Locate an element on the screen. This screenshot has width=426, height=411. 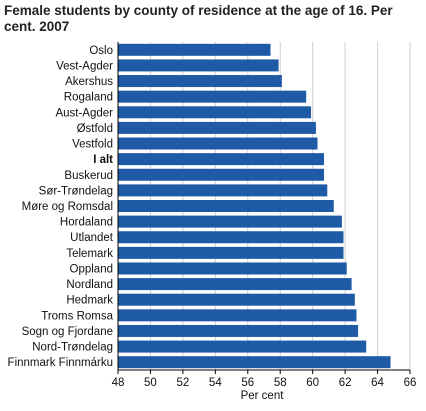
x-tick-label: 60 is located at coordinates (312, 383).